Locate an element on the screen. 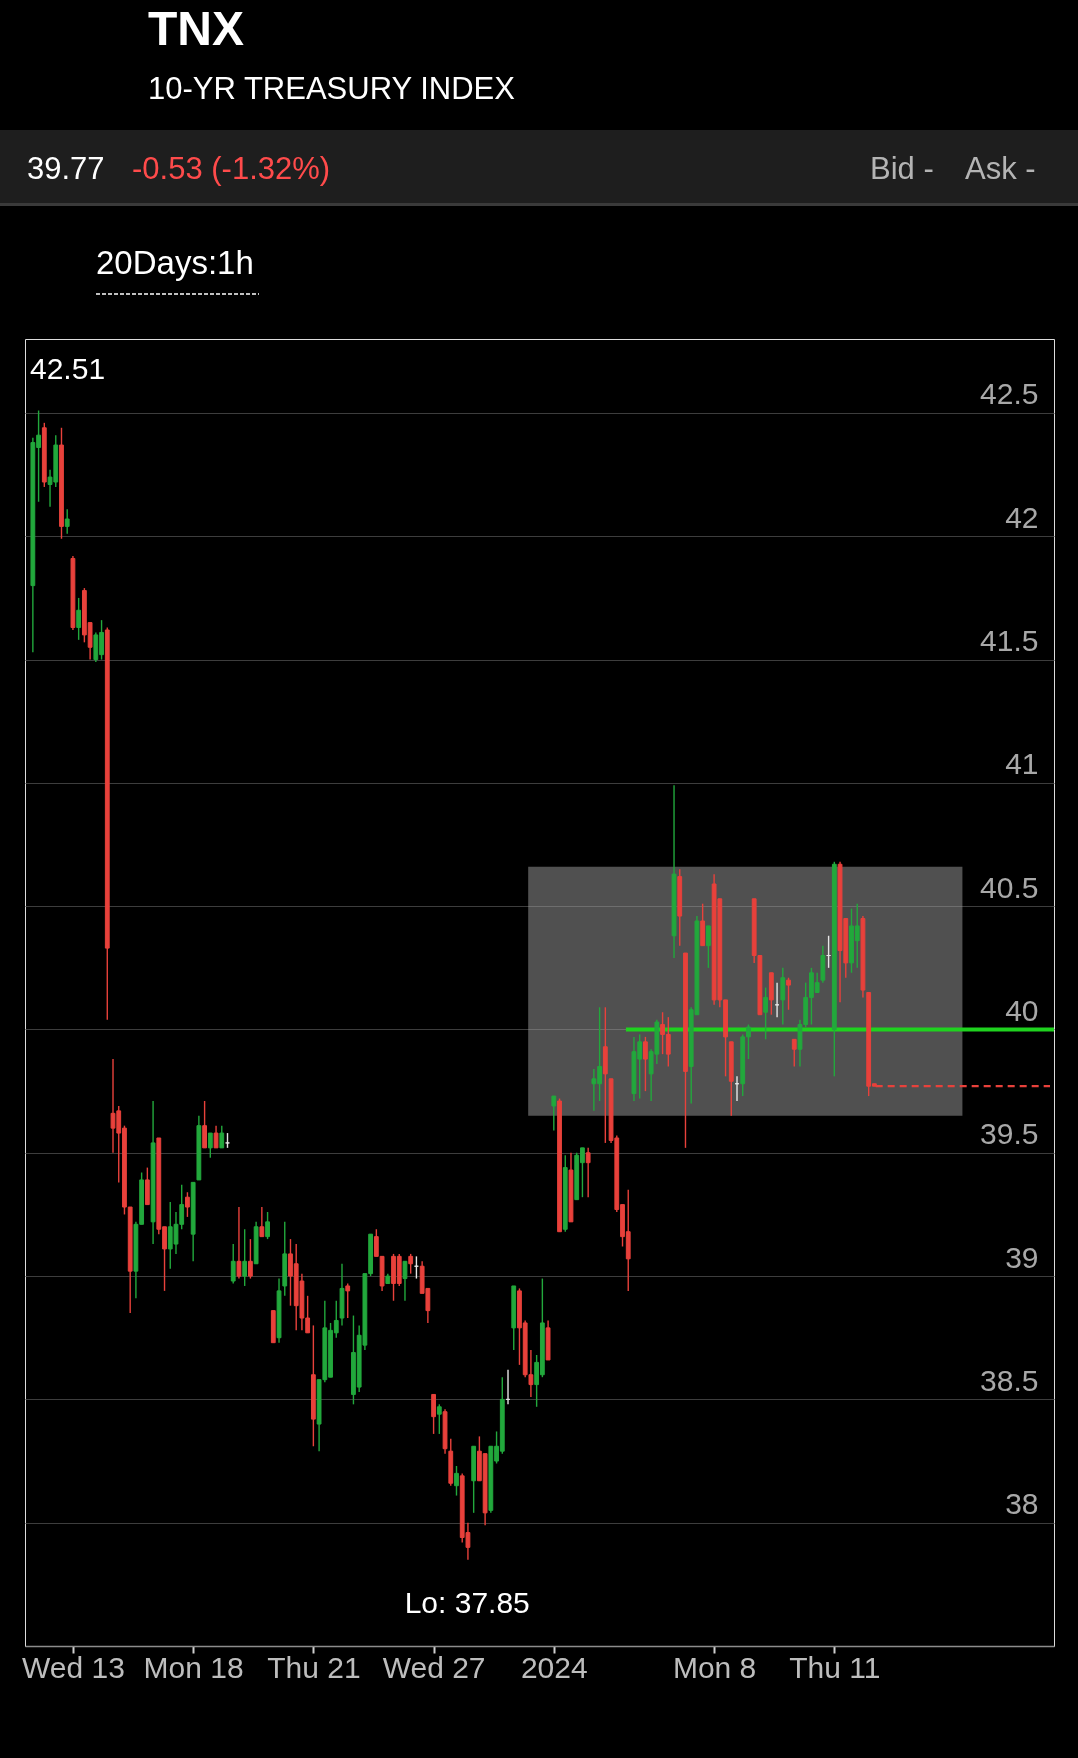 This screenshot has width=1078, height=1758. chart-title: TNX is located at coordinates (196, 28).